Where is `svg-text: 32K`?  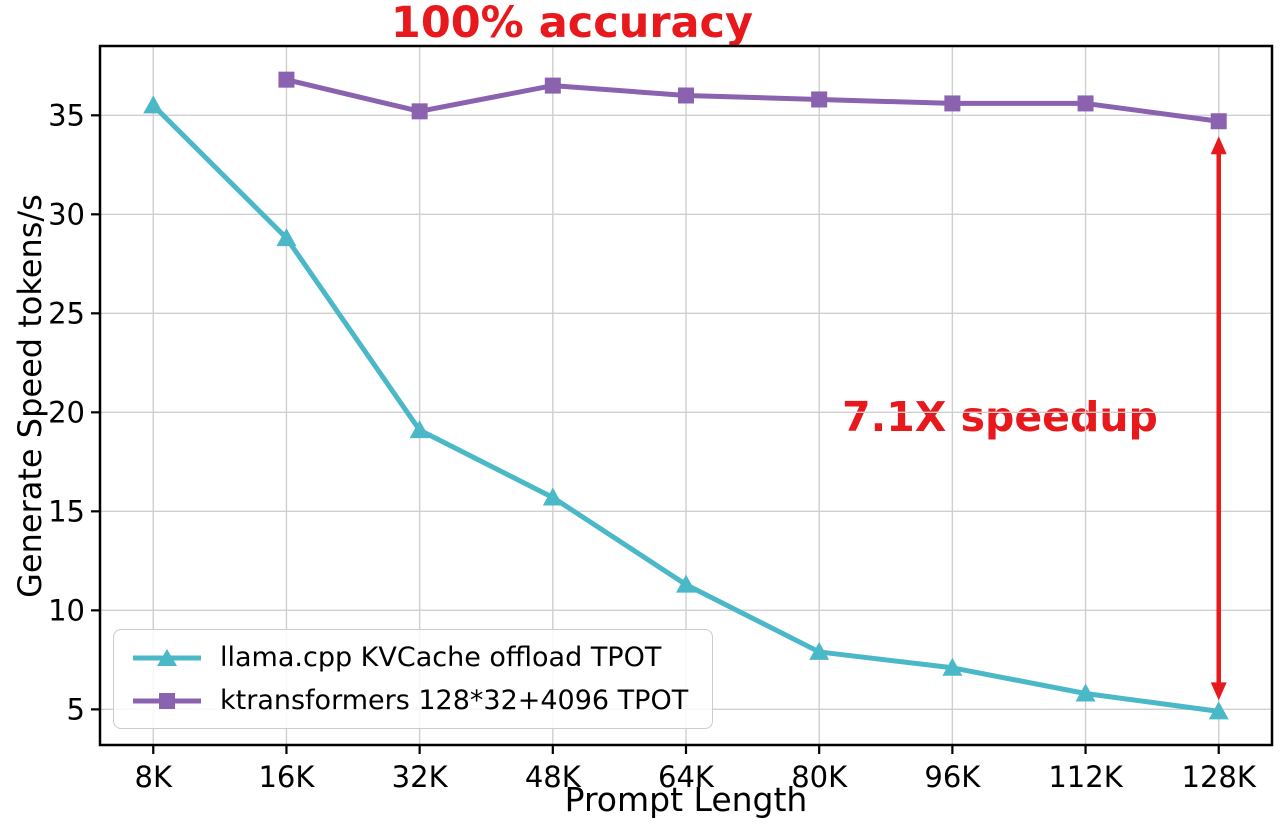
svg-text: 32K is located at coordinates (420, 777).